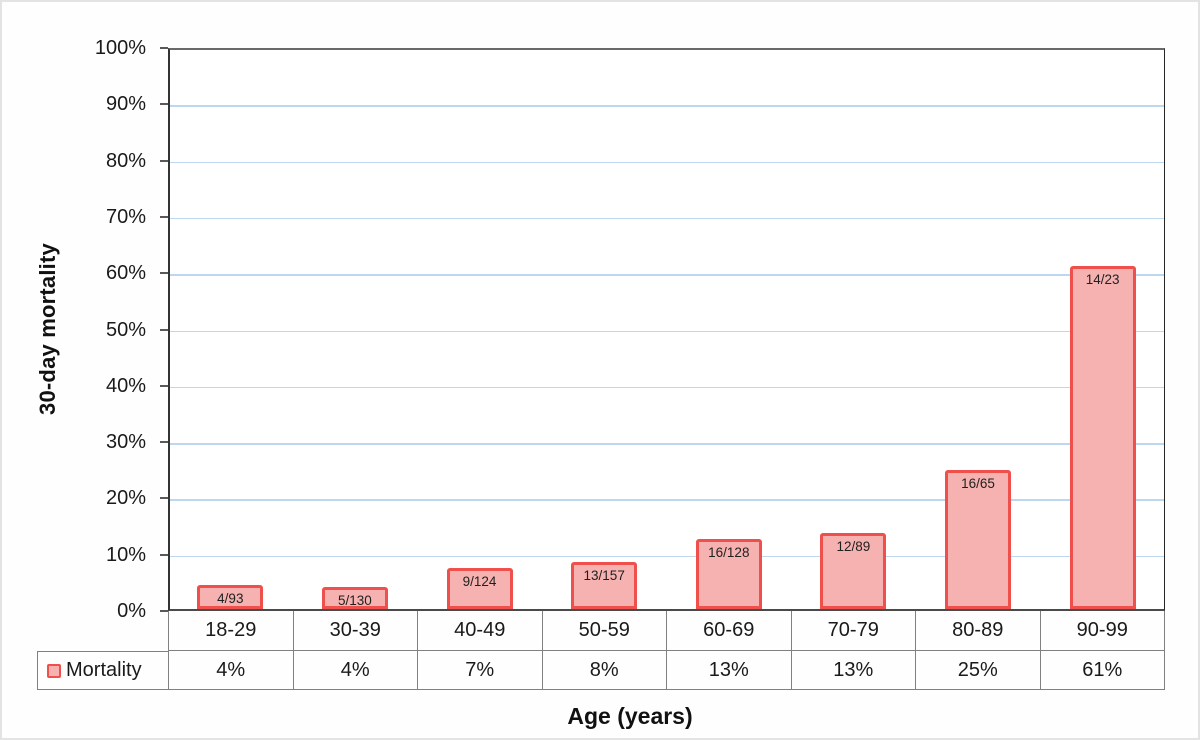 The image size is (1200, 740). Describe the element at coordinates (131, 611) in the screenshot. I see `y-tick-label: 0%` at that location.